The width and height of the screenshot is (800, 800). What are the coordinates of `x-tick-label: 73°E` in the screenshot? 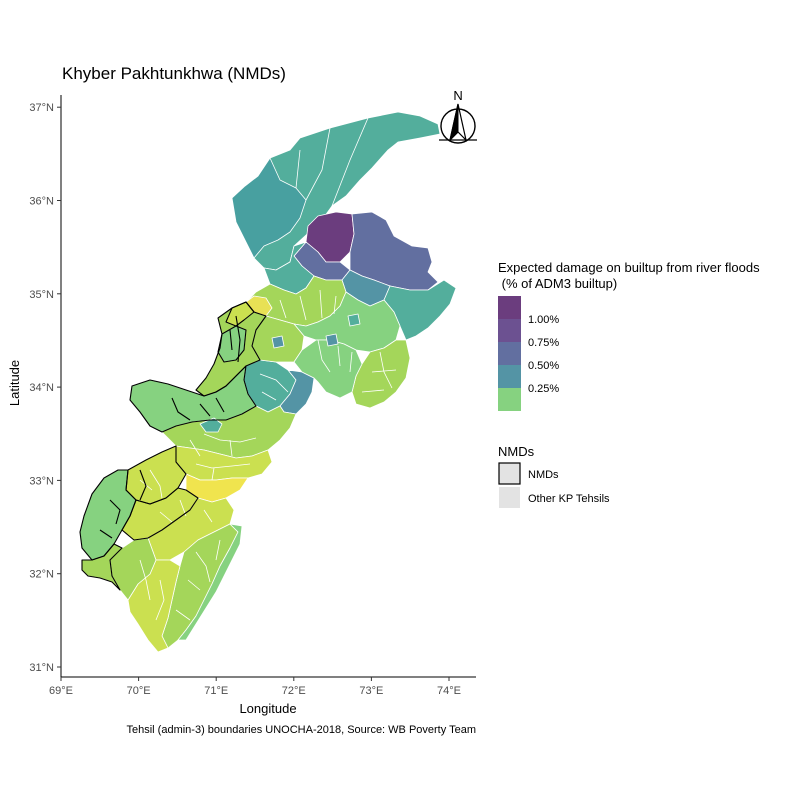 It's located at (371, 691).